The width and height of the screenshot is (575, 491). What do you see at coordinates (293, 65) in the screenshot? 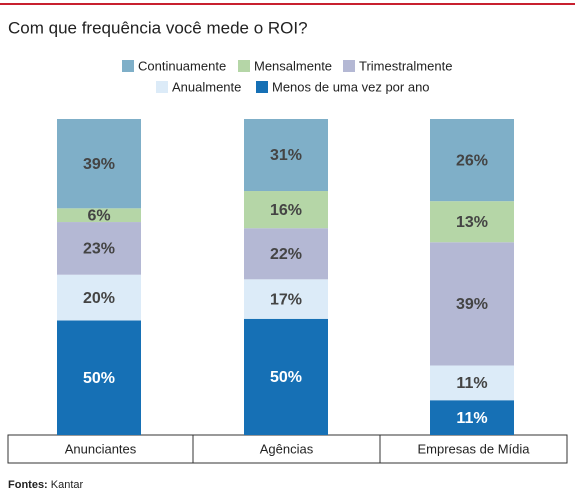
I see `legend-label: Mensalmente` at bounding box center [293, 65].